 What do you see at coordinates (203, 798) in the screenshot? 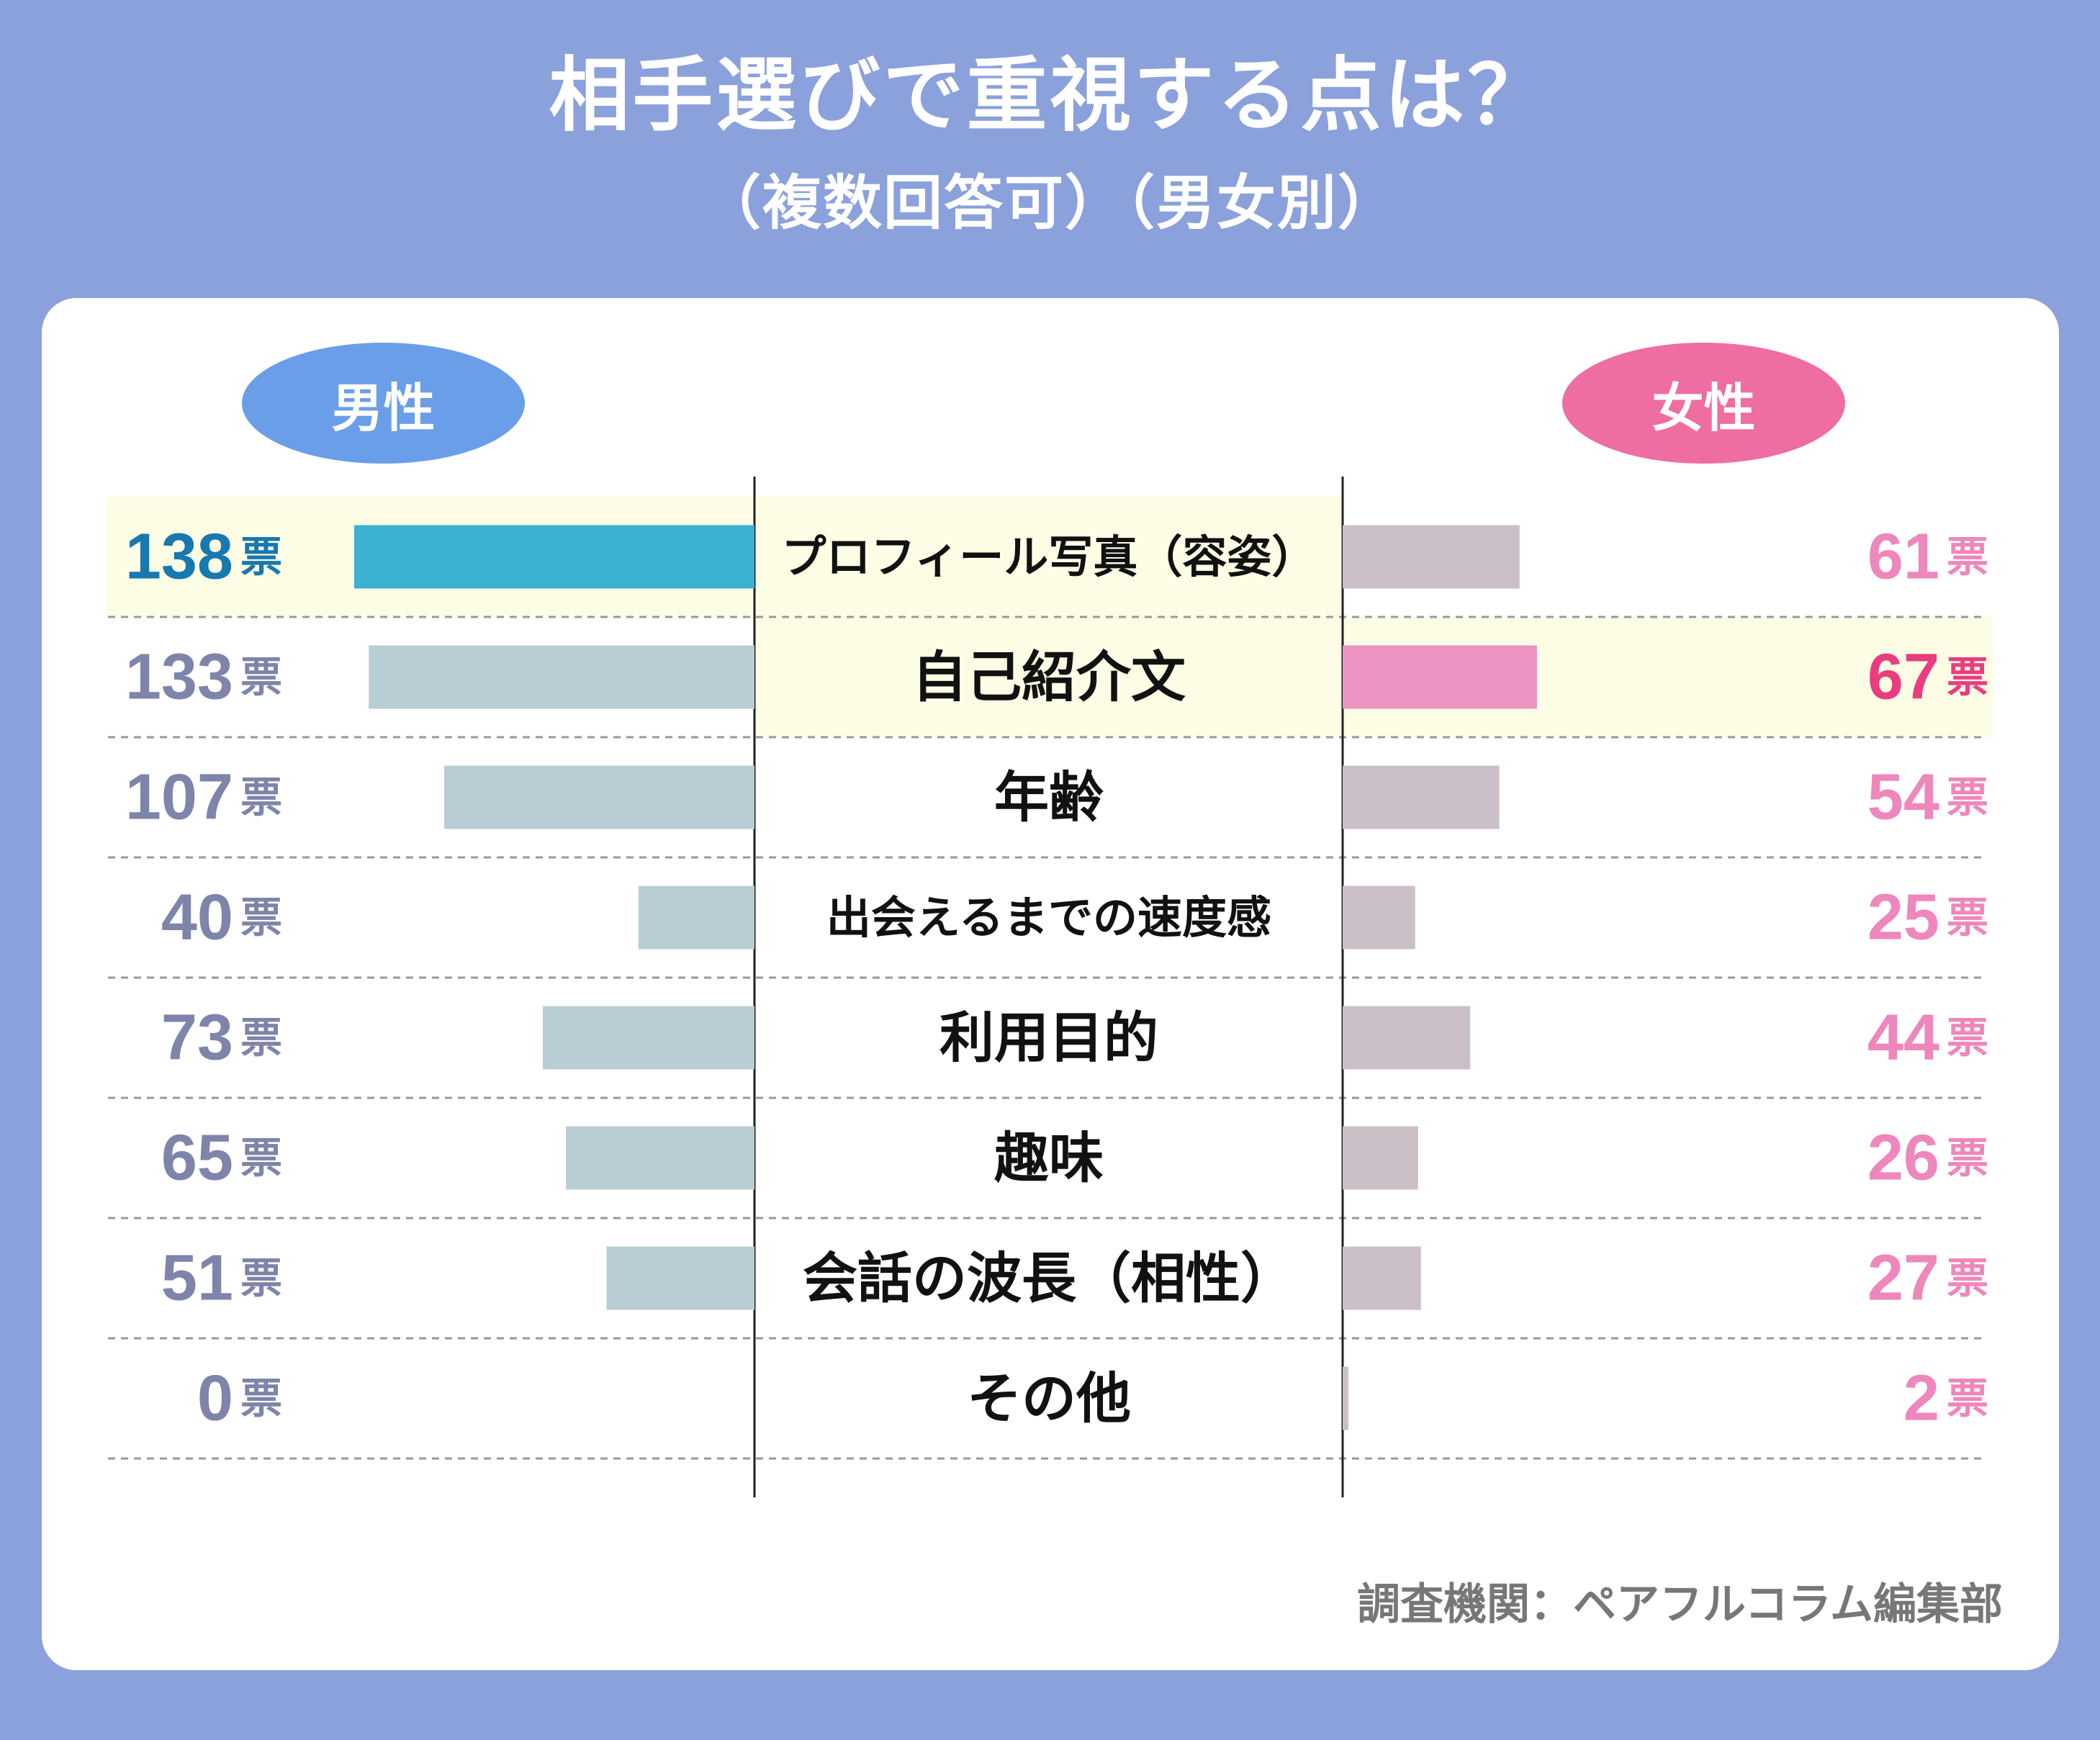
I see `male-value-label: 107 票` at bounding box center [203, 798].